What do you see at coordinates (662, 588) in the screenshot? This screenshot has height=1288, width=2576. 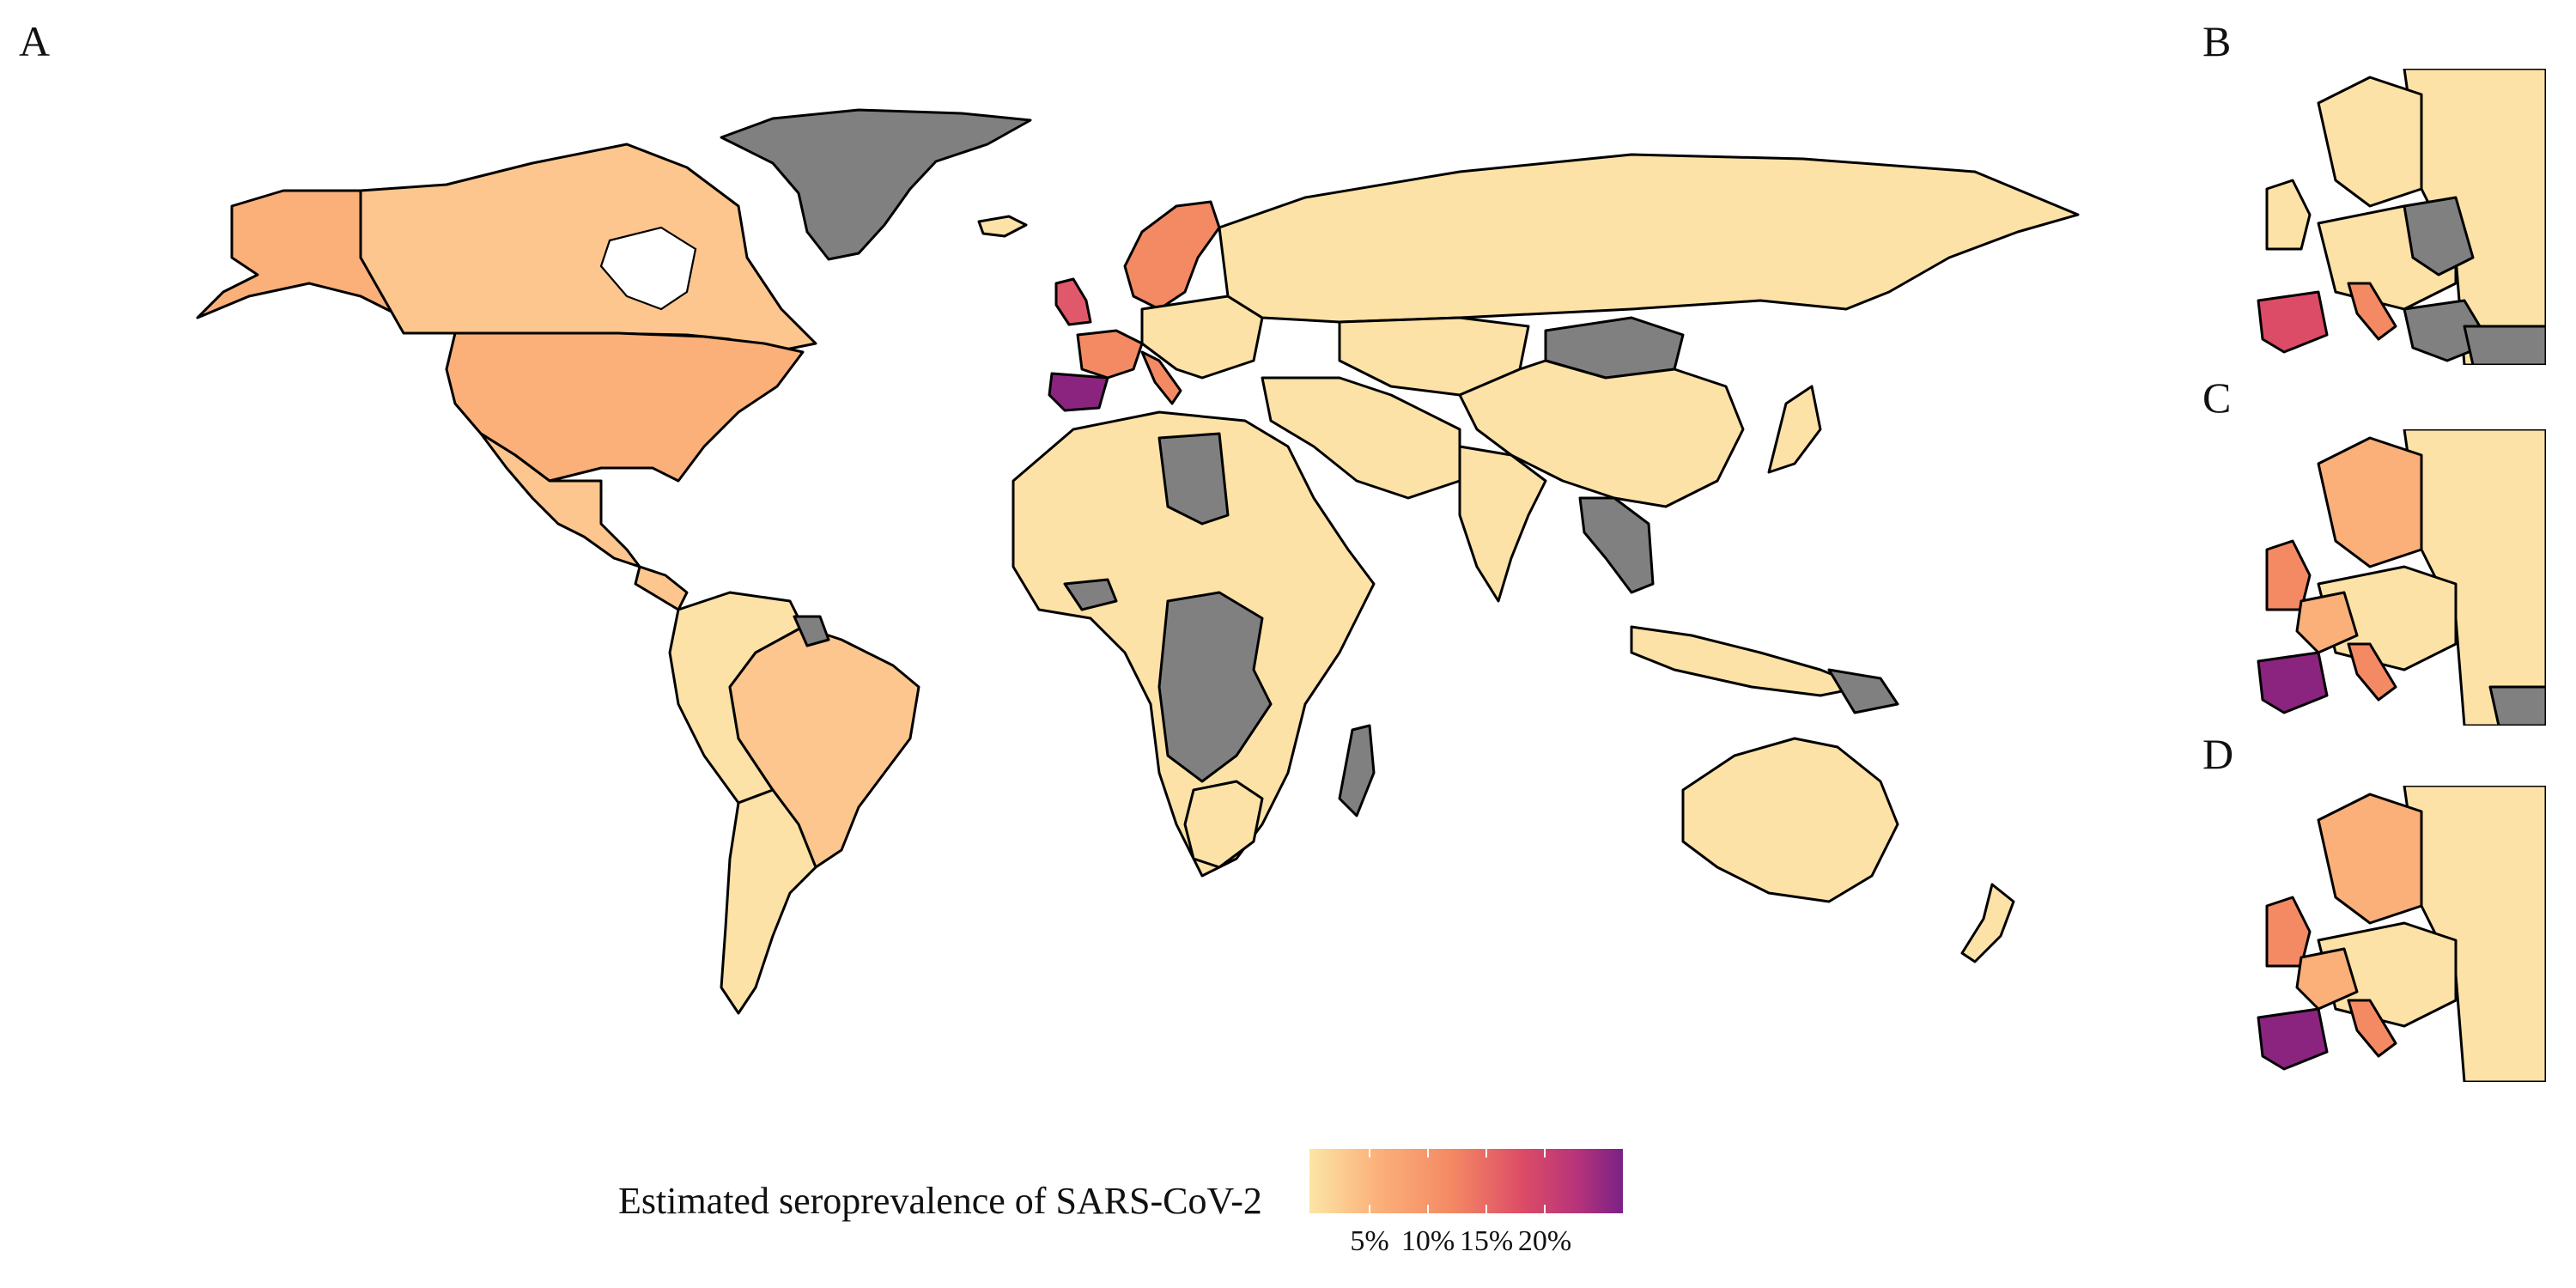 I see `region-central-america` at bounding box center [662, 588].